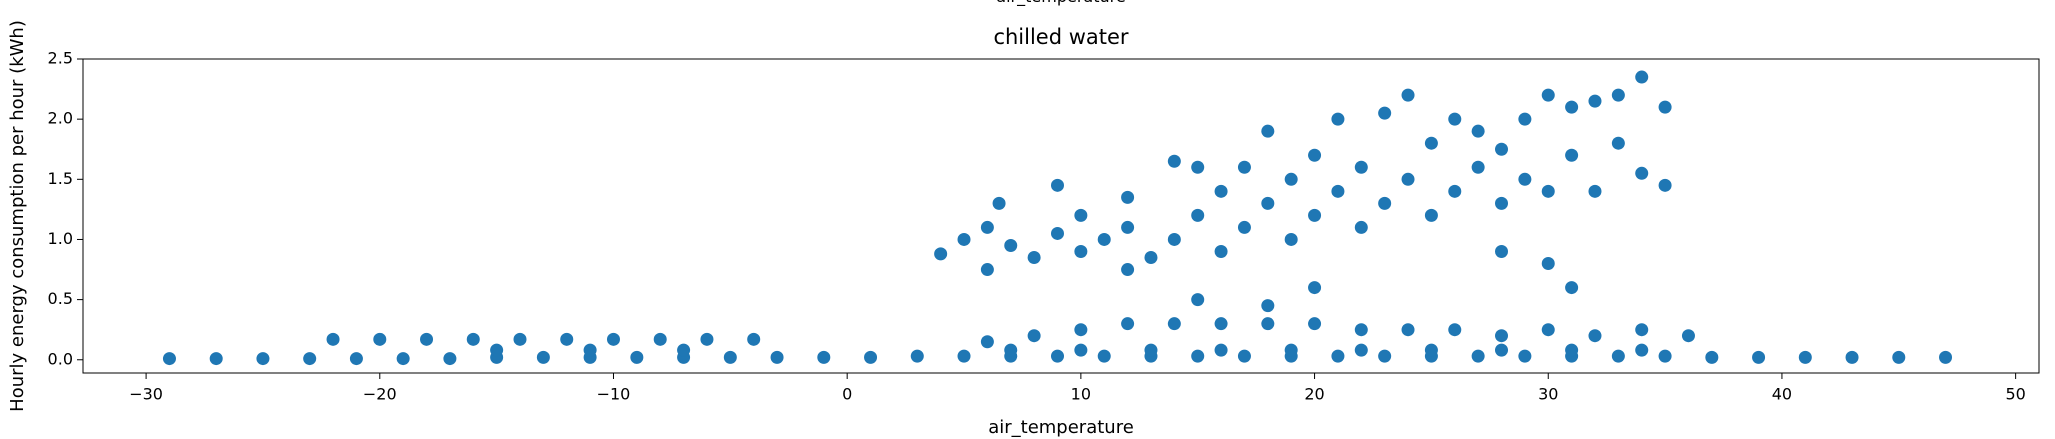 This screenshot has width=2055, height=439. Describe the element at coordinates (1314, 394) in the screenshot. I see `x-tick-label: 20` at that location.